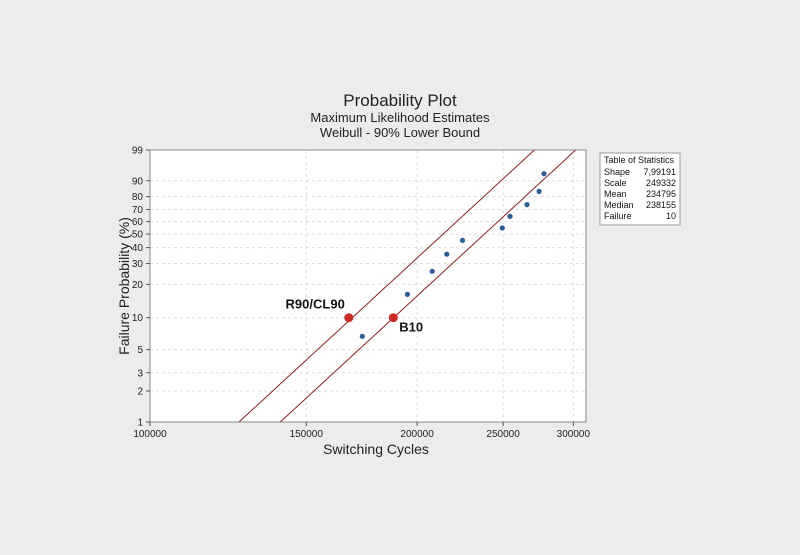 This screenshot has width=800, height=555. I want to click on chart-title: Probability Plot, so click(400, 100).